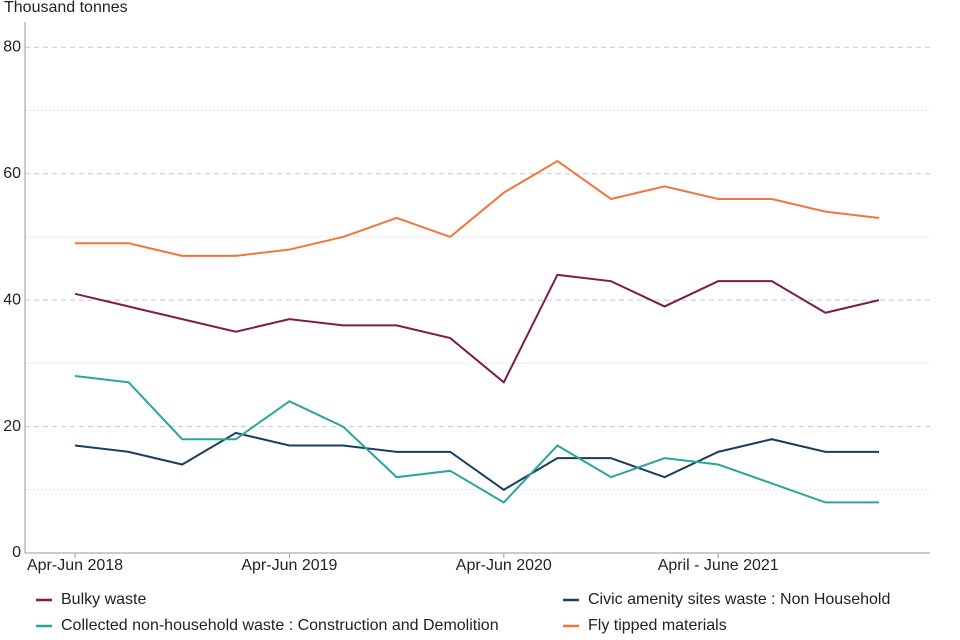 Image resolution: width=960 pixels, height=640 pixels. I want to click on y-tick-label: 40, so click(12, 299).